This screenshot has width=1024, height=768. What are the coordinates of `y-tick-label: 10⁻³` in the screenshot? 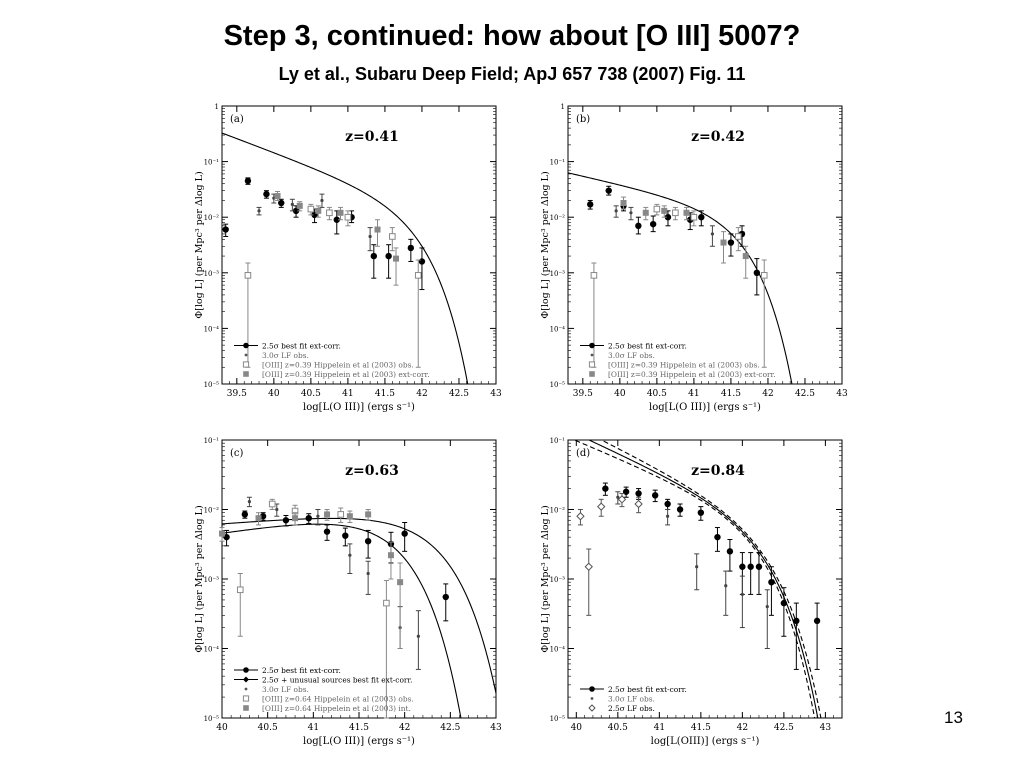 It's located at (212, 274).